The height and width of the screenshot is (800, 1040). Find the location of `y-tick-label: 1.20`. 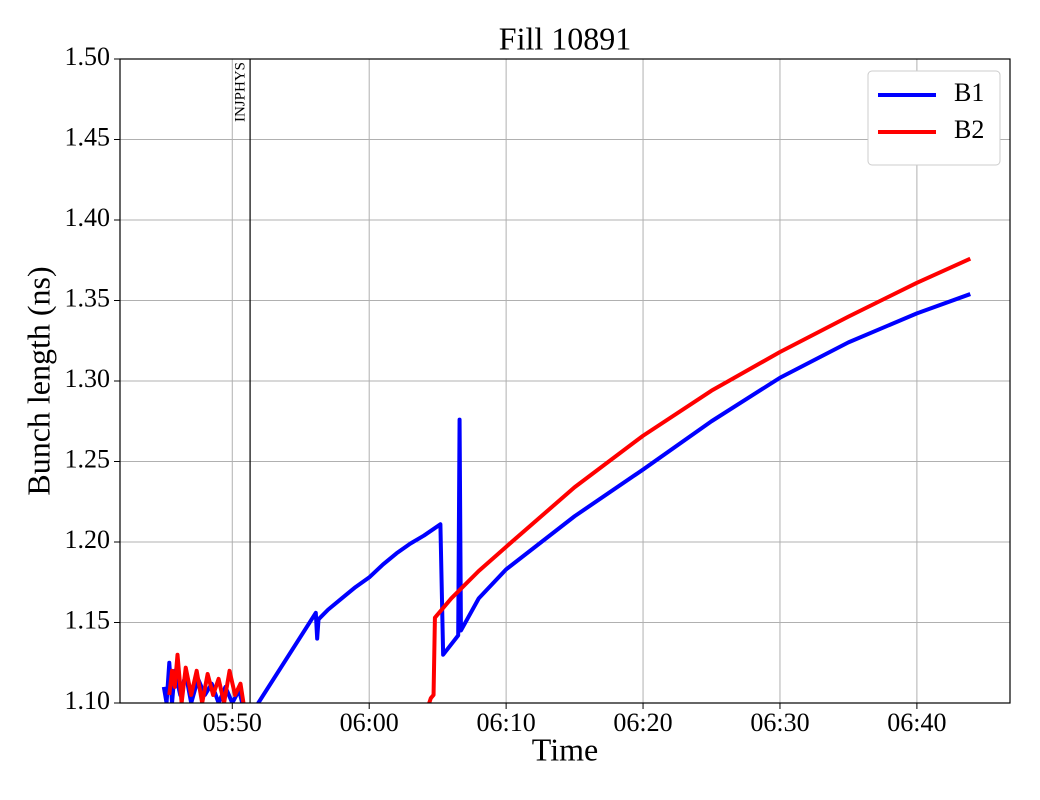

y-tick-label: 1.20 is located at coordinates (88, 539).